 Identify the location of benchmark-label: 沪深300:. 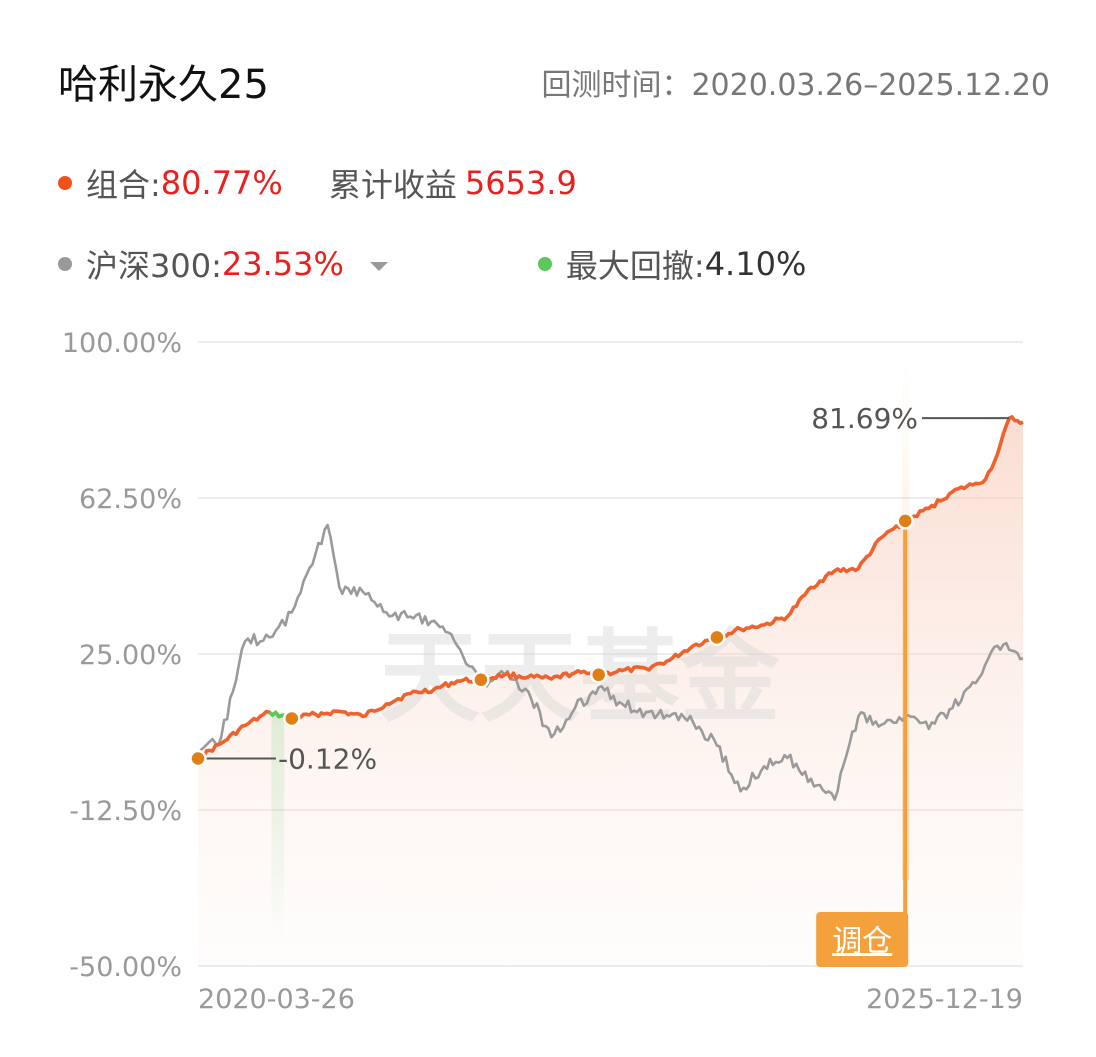
(154, 266).